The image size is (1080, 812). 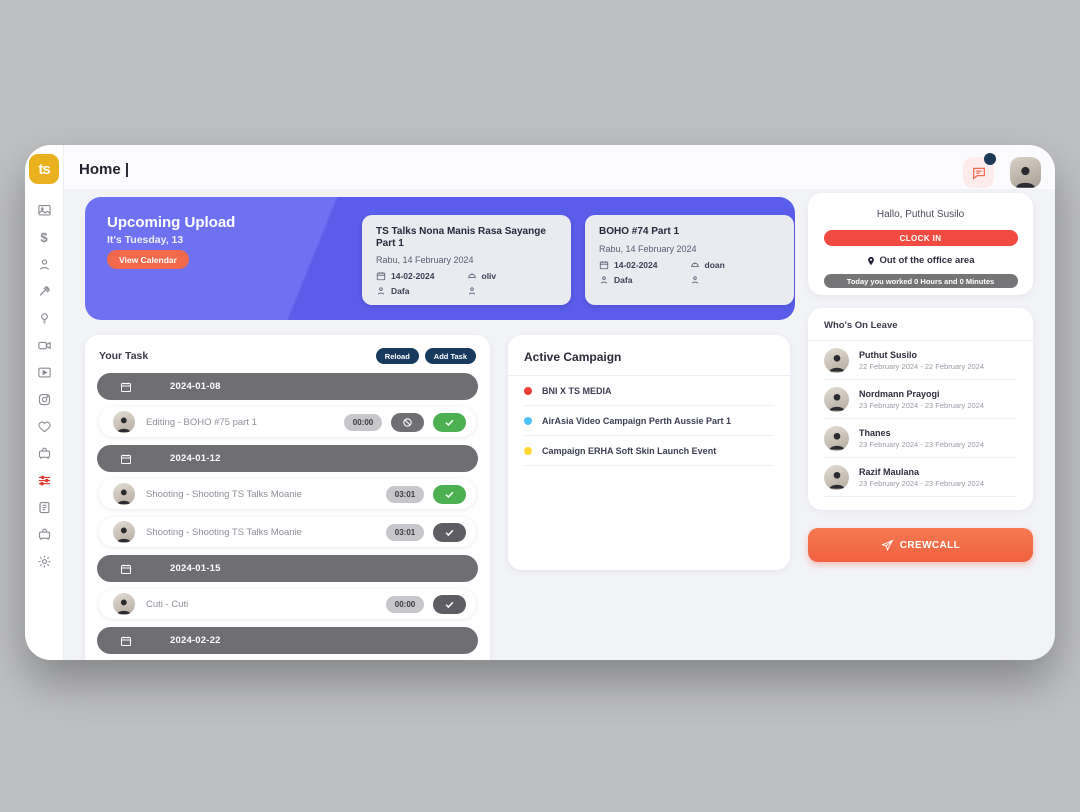 What do you see at coordinates (397, 356) in the screenshot?
I see `reload-button: Reload` at bounding box center [397, 356].